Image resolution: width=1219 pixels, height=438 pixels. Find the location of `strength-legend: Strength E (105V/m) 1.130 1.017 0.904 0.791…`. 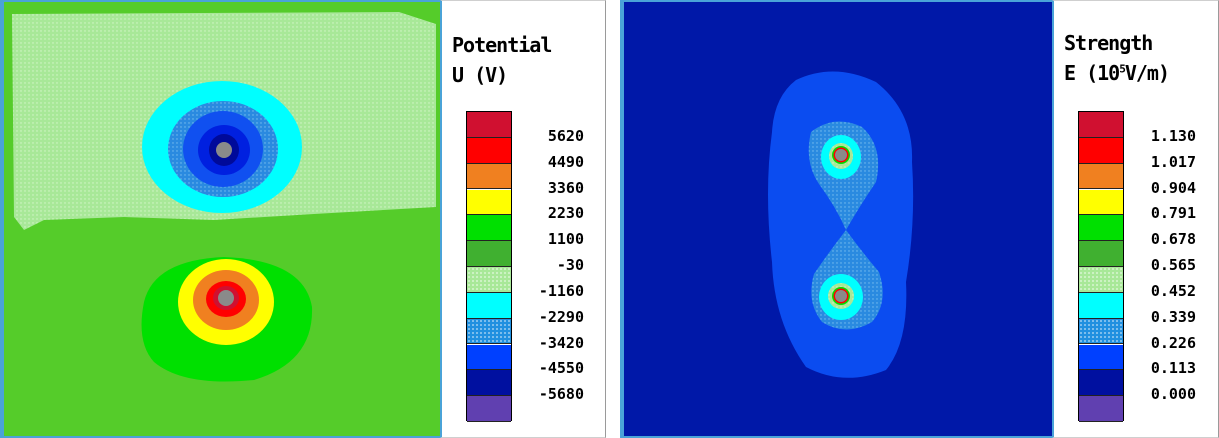

strength-legend: Strength E (105V/m) 1.130 1.017 0.904 0.791… is located at coordinates (1135, 219).